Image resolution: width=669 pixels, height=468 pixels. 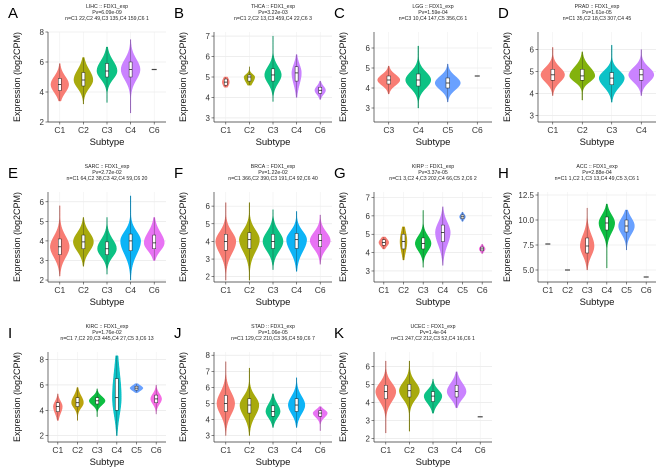 I want to click on panel-letter: I, so click(x=10, y=333).